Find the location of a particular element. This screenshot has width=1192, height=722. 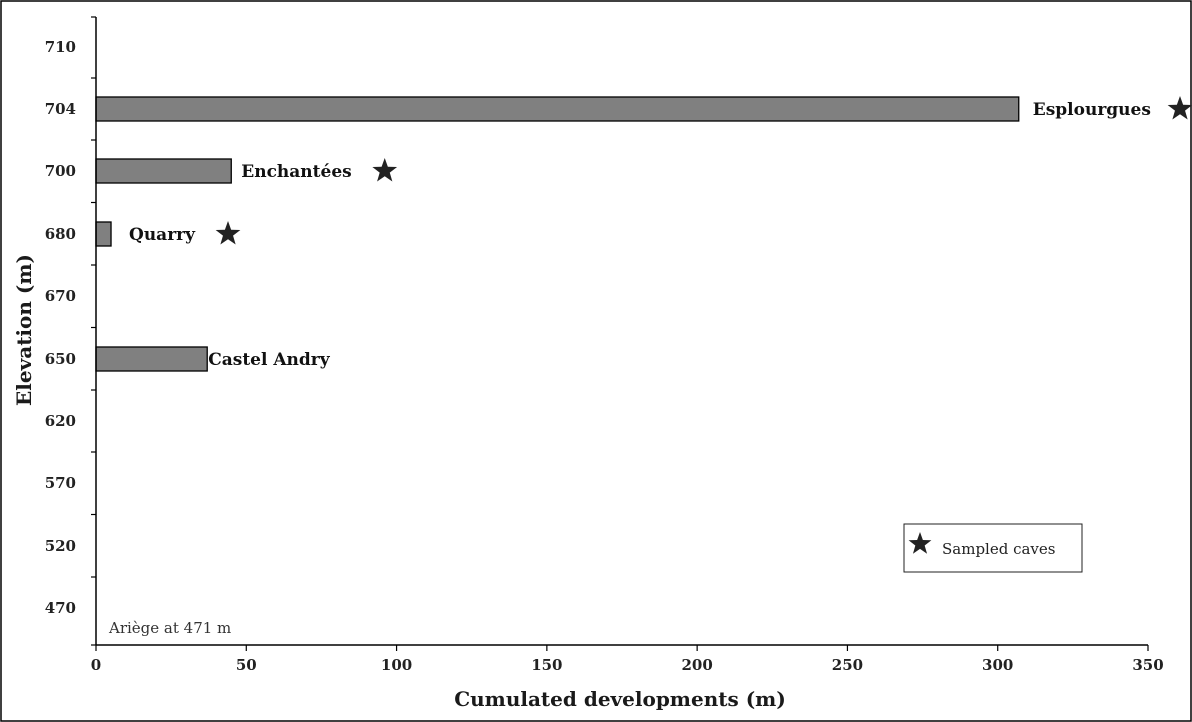

y-tick-label: 700 is located at coordinates (60, 171).